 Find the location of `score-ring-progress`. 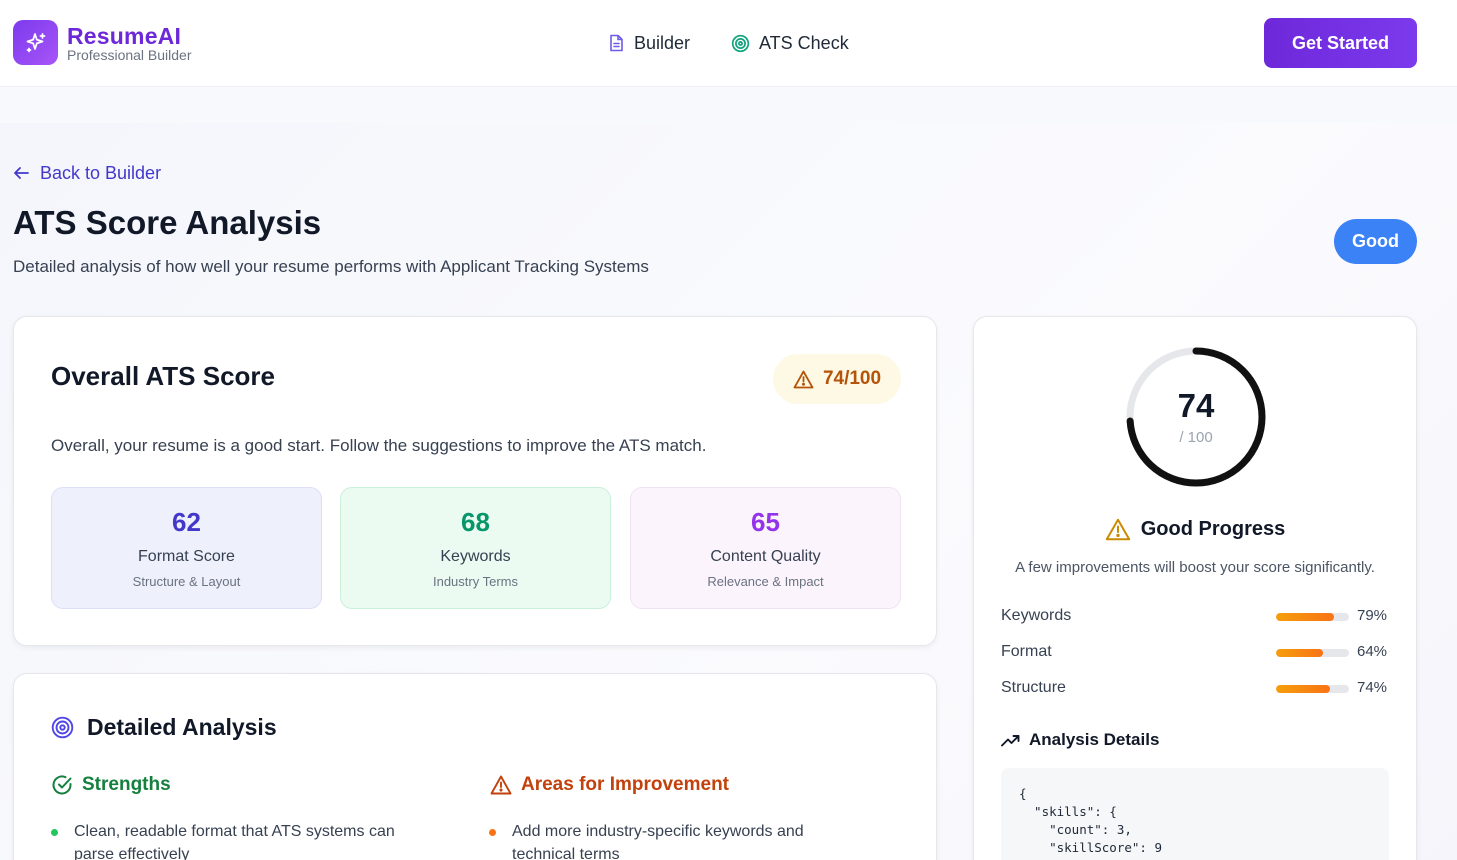

score-ring-progress is located at coordinates (1196, 417).